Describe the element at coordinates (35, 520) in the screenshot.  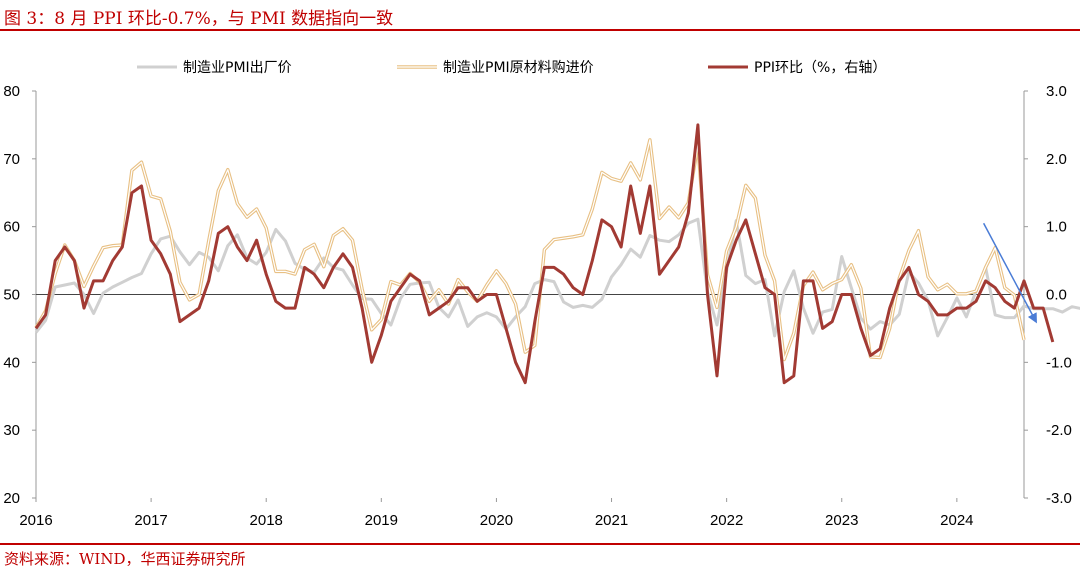
I see `x-tick-label: 2016` at that location.